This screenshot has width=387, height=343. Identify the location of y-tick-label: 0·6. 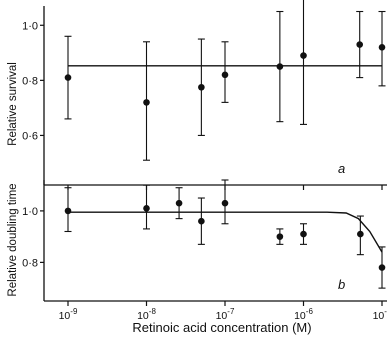
(30, 136).